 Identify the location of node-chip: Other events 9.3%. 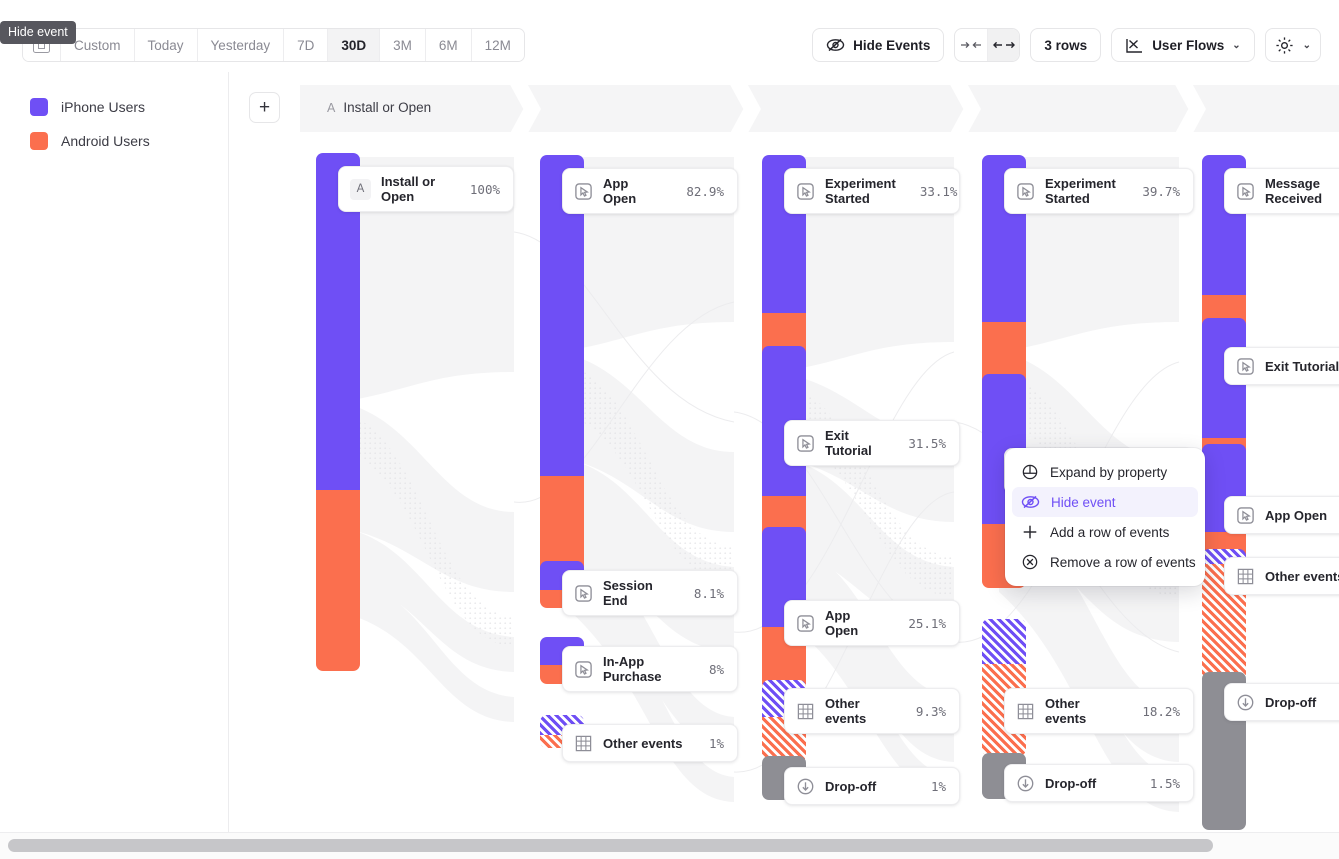
(872, 711).